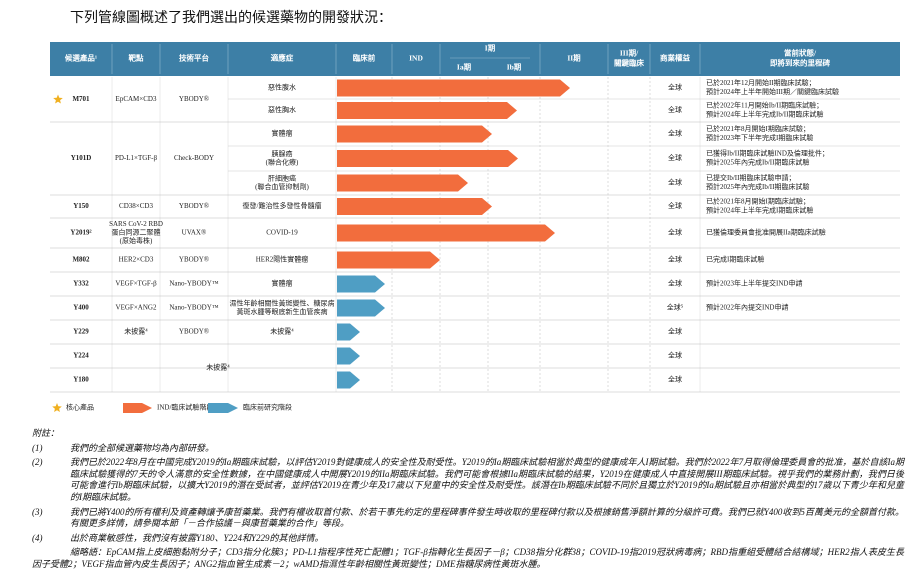 This screenshot has width=918, height=585. I want to click on status: 預計2022年內提交IND申請, so click(747, 307).